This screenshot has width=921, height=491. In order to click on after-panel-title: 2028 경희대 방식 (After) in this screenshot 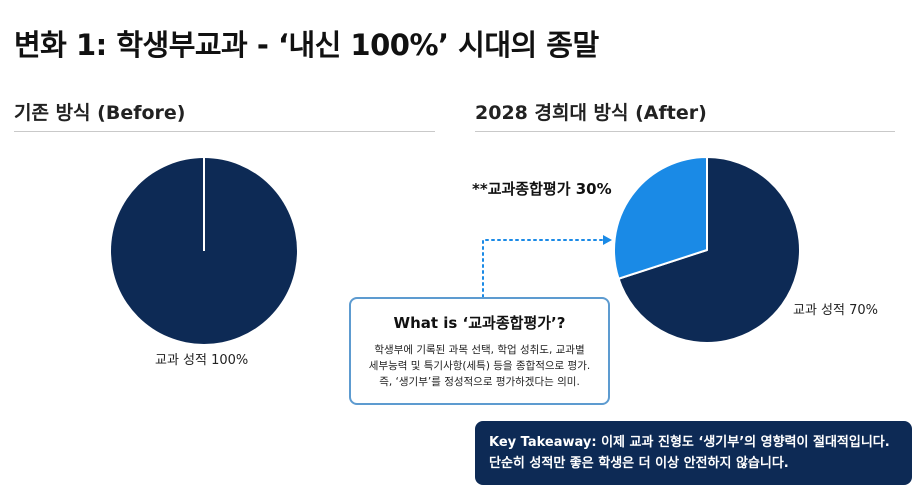, I will do `click(591, 113)`.